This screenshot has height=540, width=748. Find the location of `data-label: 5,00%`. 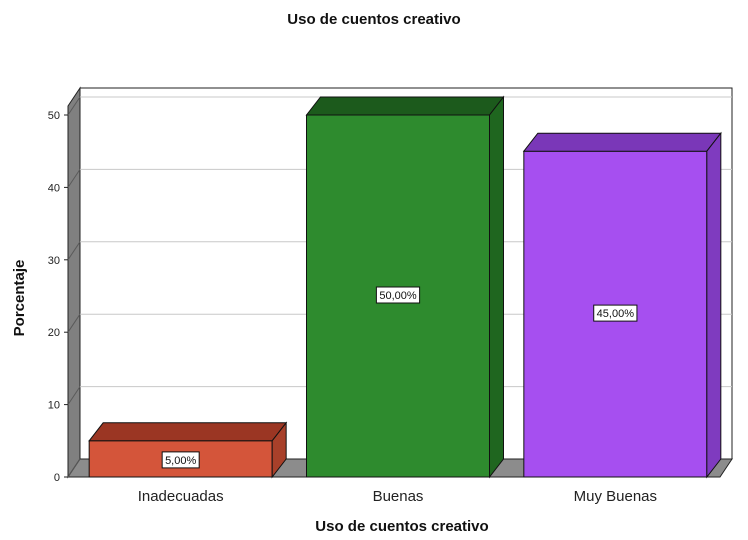

data-label: 5,00% is located at coordinates (180, 461).